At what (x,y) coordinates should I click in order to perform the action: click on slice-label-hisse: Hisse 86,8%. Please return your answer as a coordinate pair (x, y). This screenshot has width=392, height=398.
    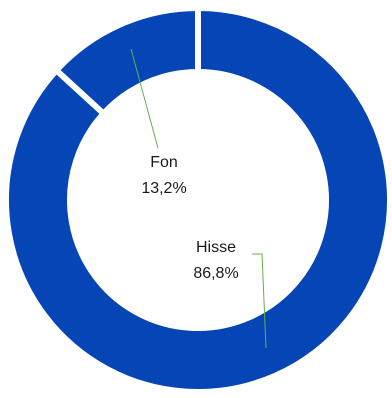
    Looking at the image, I should click on (215, 260).